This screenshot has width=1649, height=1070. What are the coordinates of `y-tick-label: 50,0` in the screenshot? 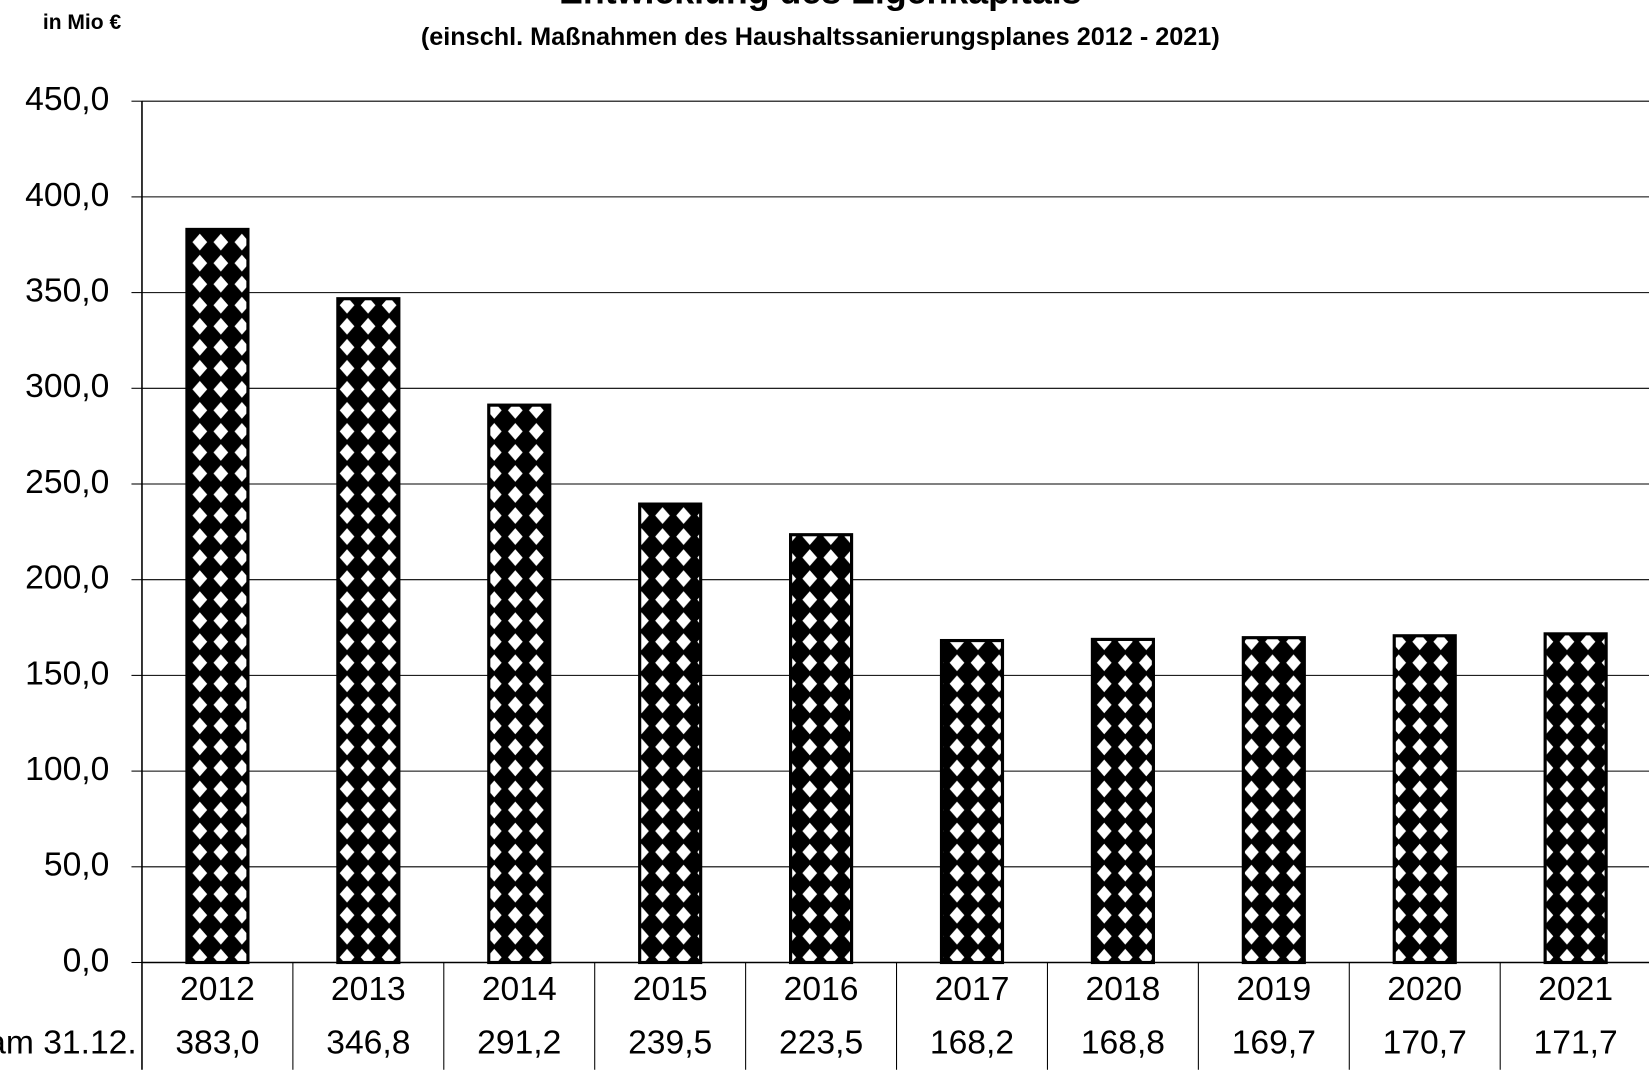 It's located at (76, 865).